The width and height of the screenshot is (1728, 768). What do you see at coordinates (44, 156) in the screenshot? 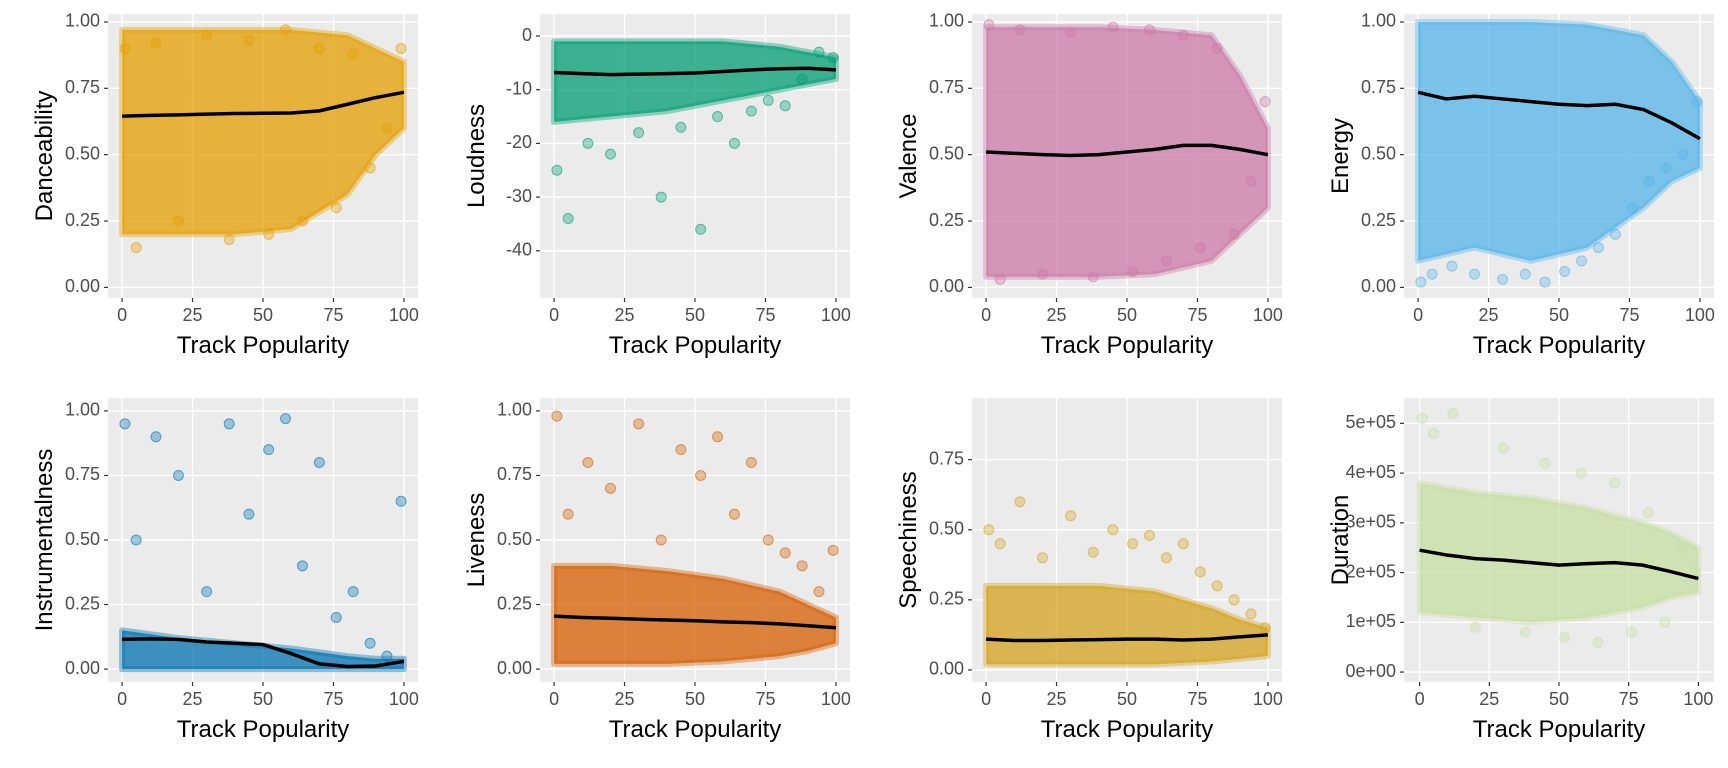
I see `y-axis-title: Danceability` at bounding box center [44, 156].